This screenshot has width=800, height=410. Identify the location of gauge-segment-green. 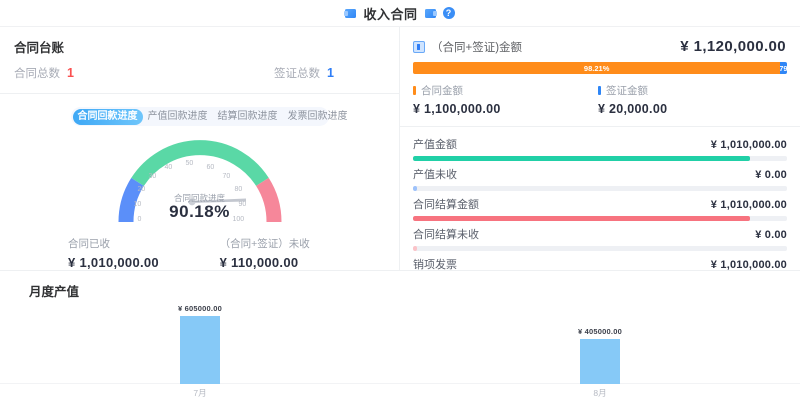
(199, 163).